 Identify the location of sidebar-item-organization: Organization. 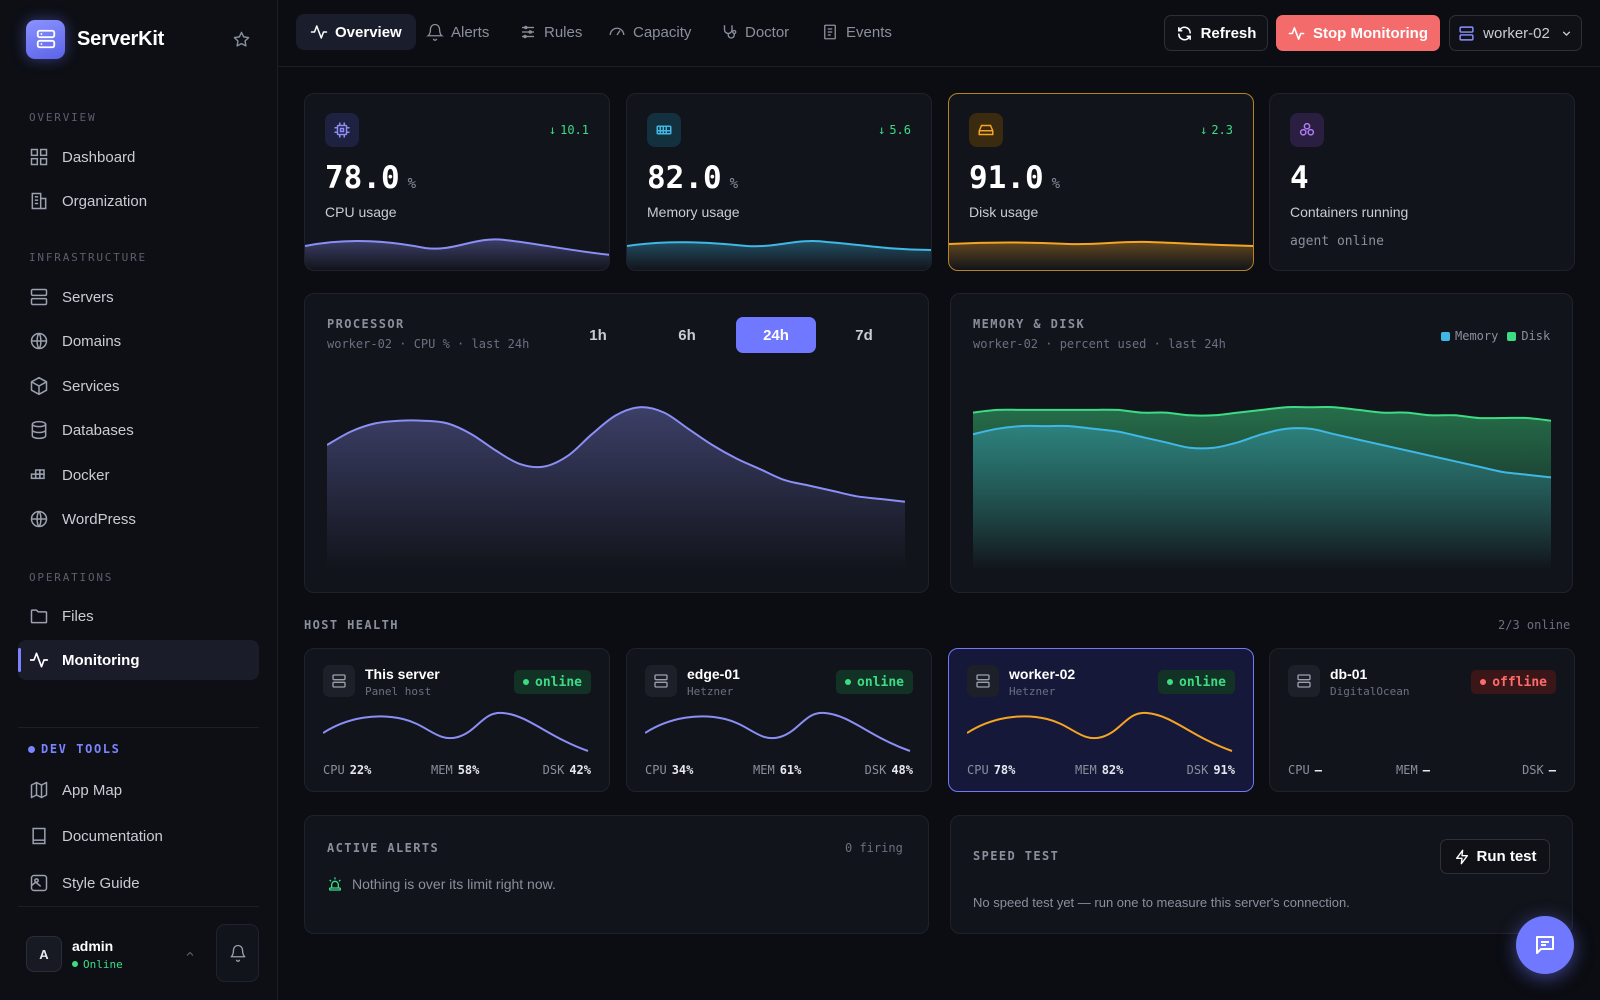
(138, 201).